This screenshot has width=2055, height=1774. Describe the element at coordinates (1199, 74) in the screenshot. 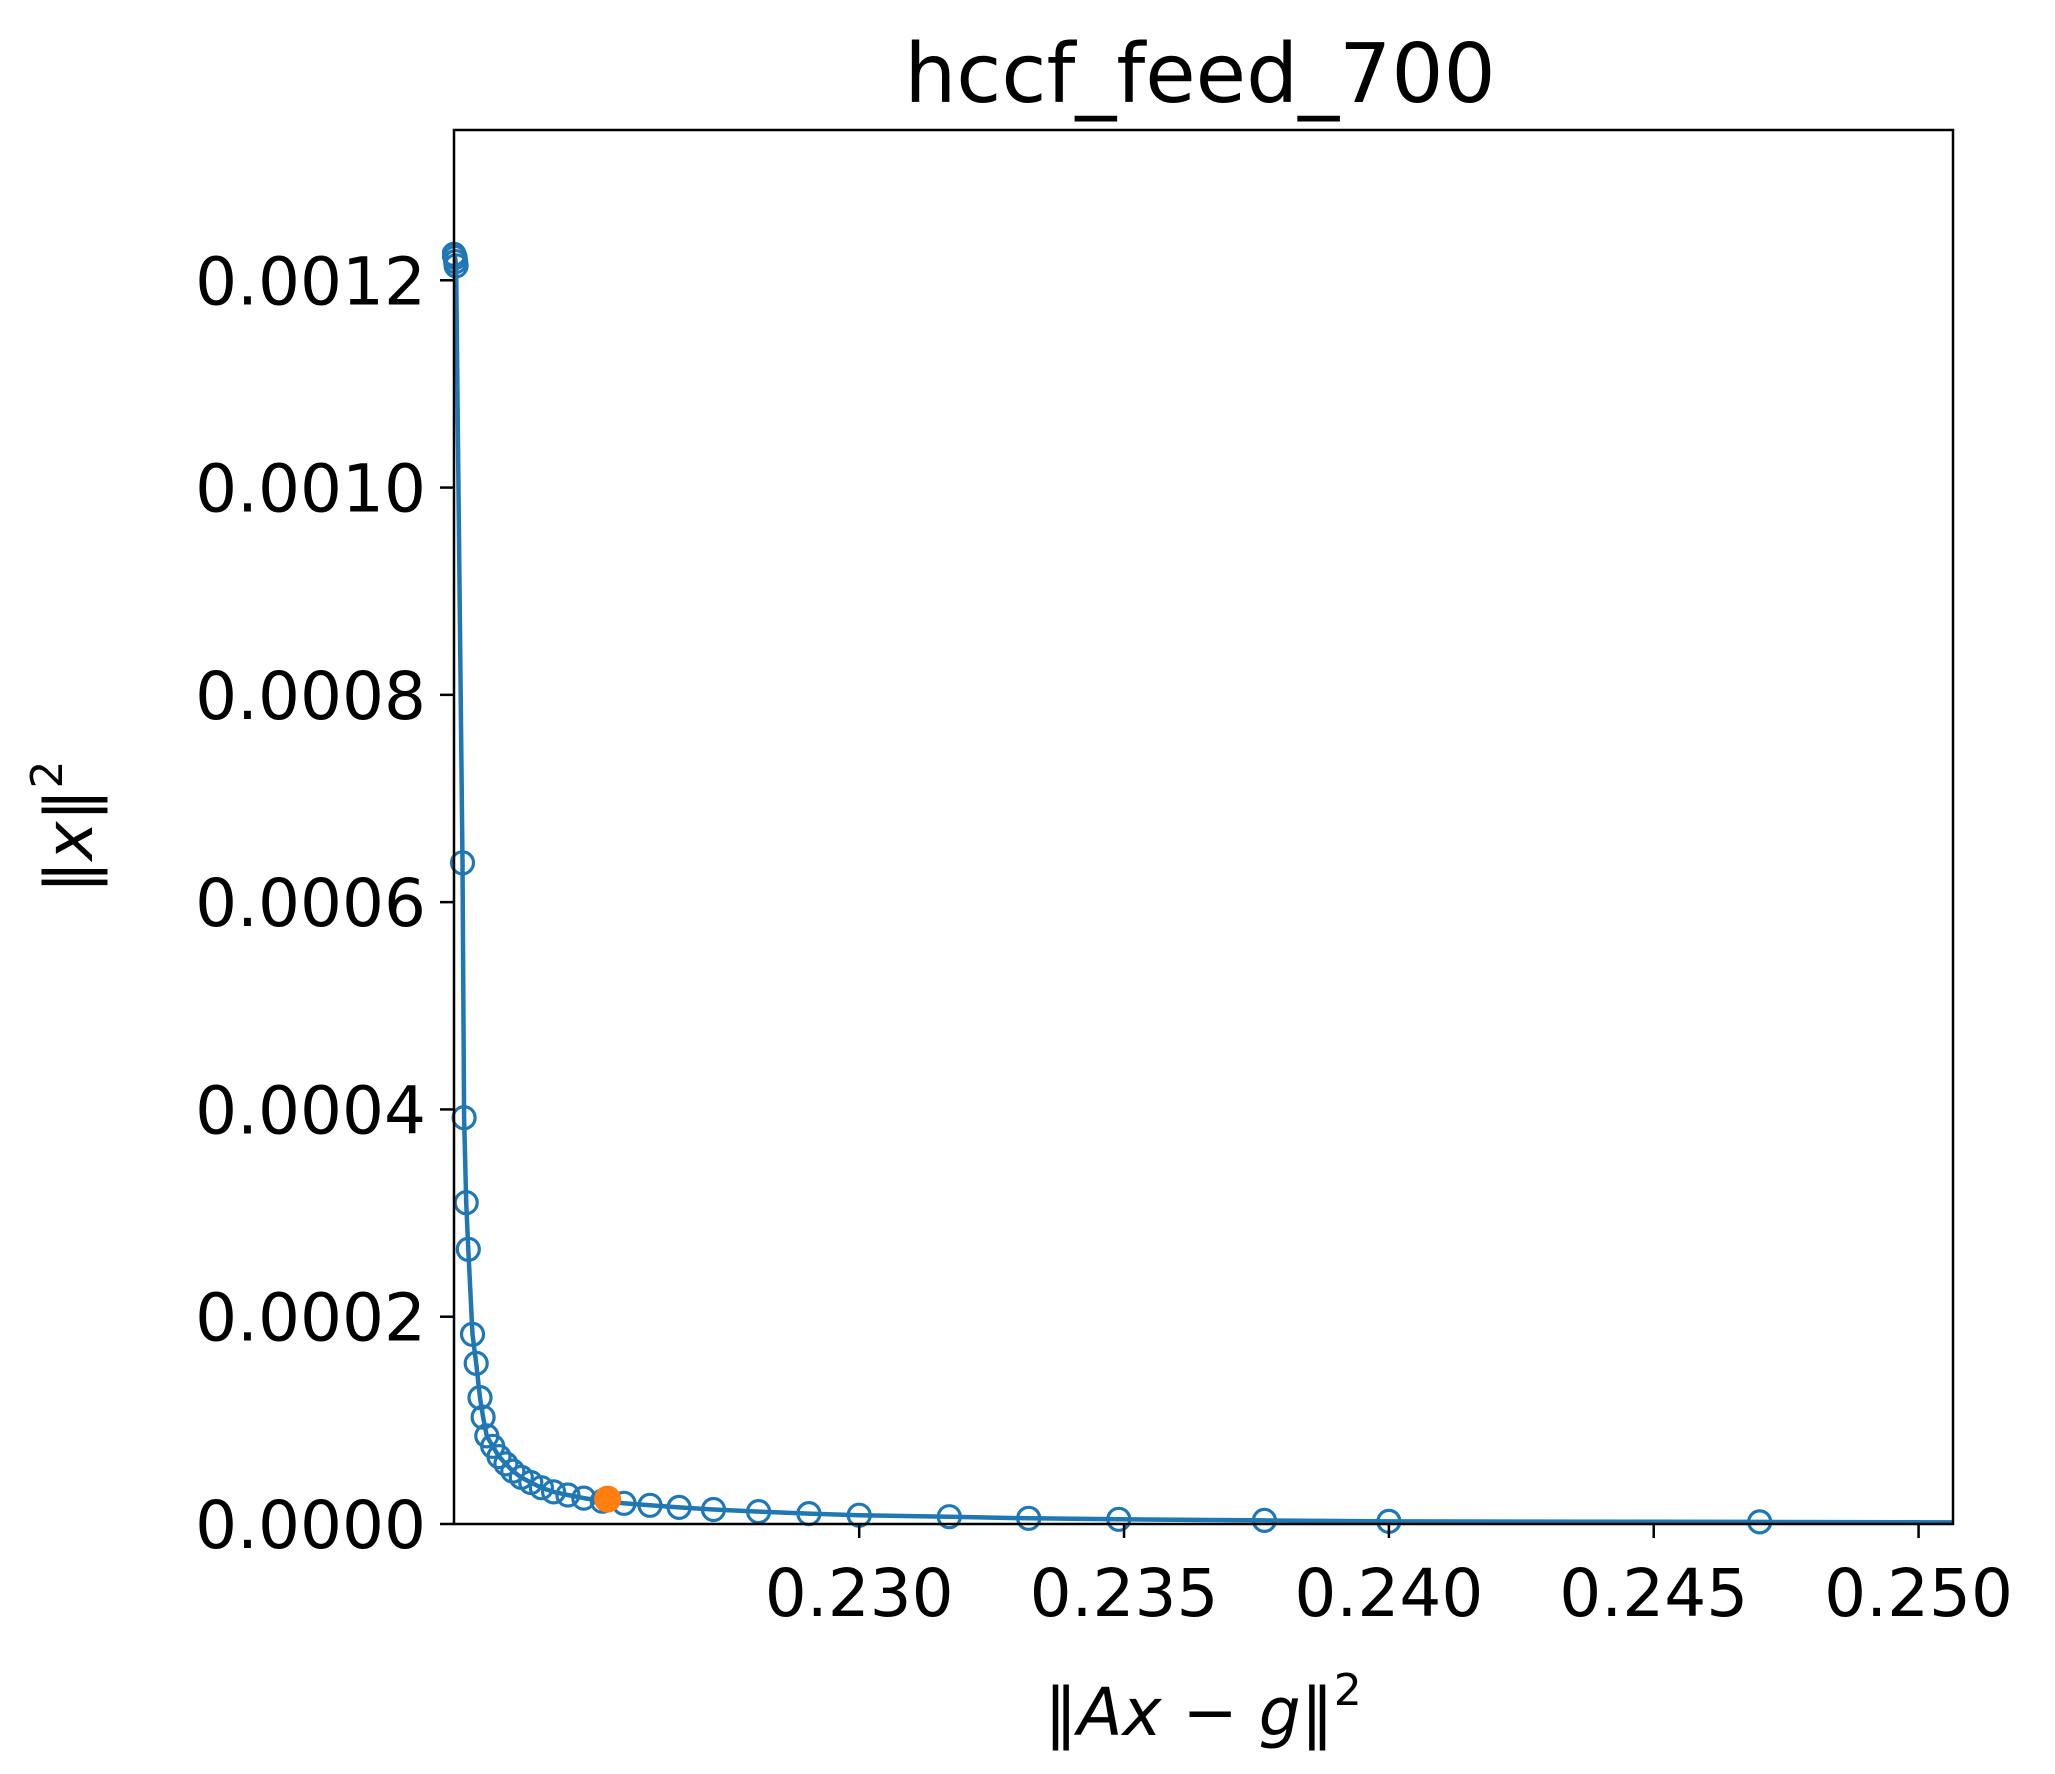

I see `chart-title: hccf_feed_700` at that location.